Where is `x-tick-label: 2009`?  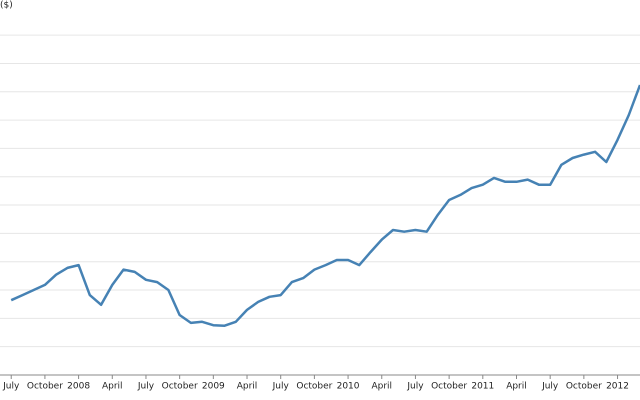 x-tick-label: 2009 is located at coordinates (213, 387).